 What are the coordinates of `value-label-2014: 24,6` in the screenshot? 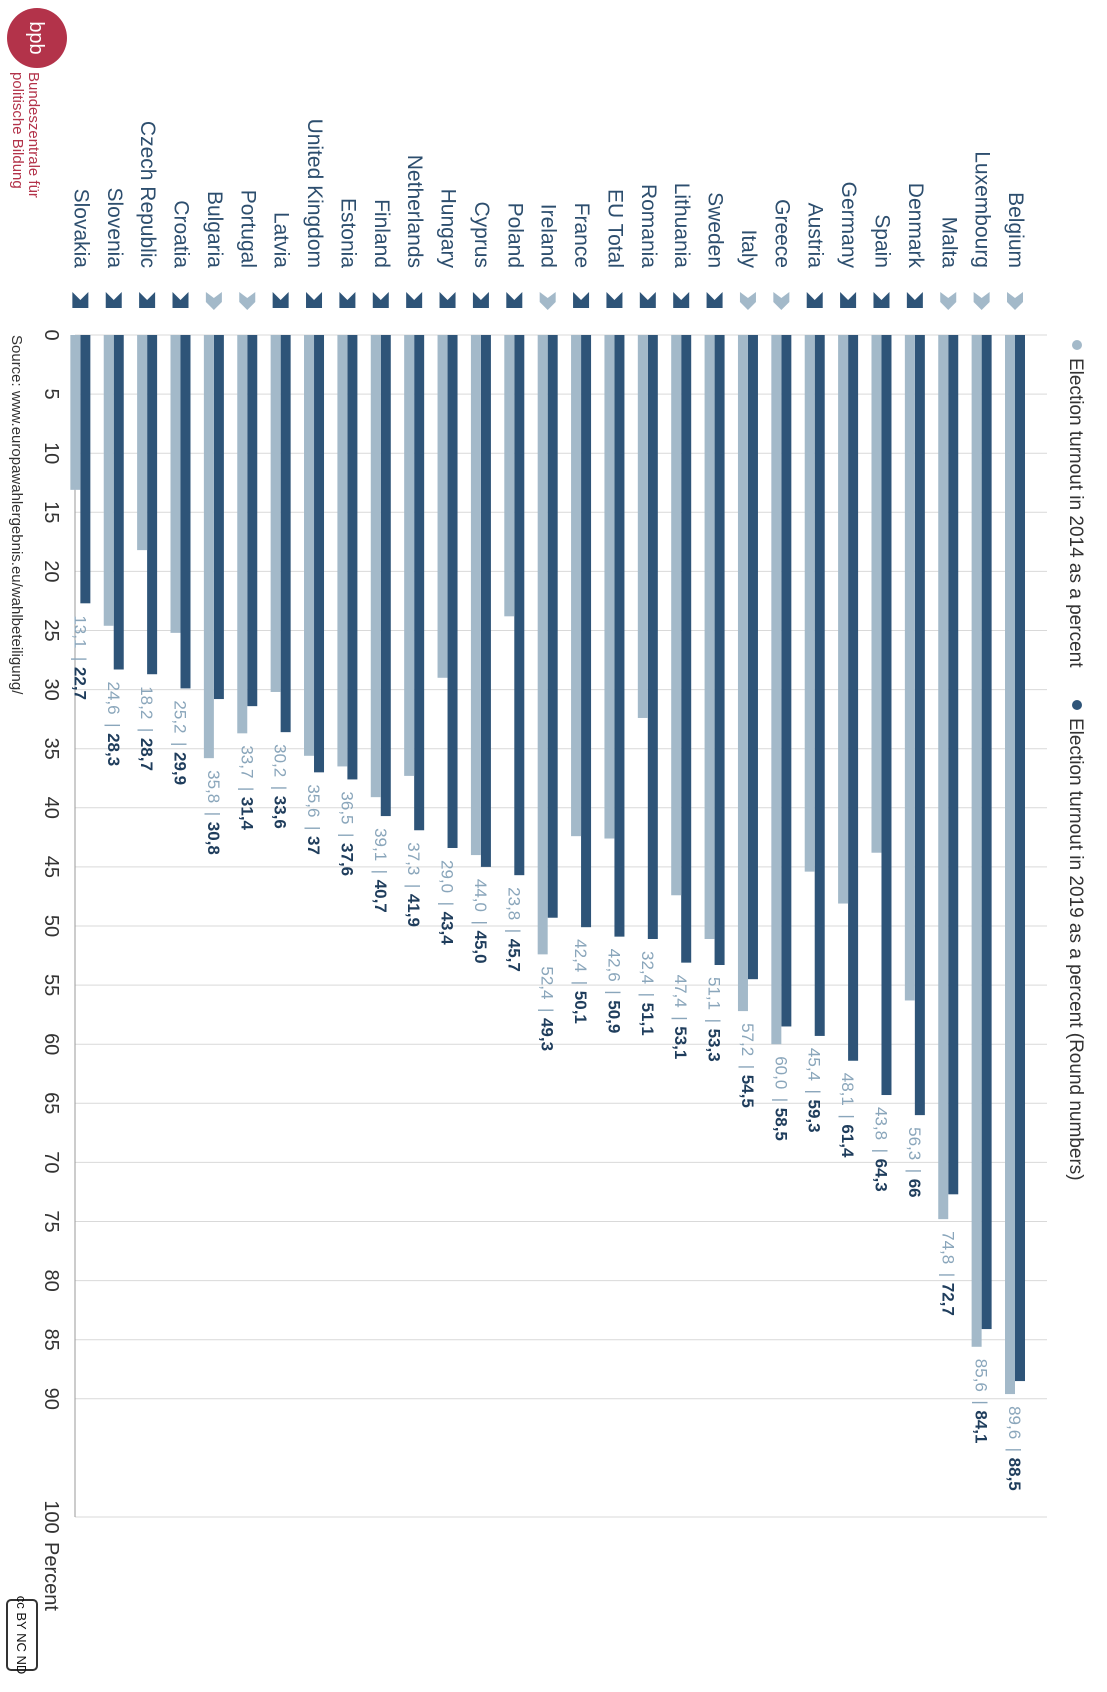 It's located at (113, 698).